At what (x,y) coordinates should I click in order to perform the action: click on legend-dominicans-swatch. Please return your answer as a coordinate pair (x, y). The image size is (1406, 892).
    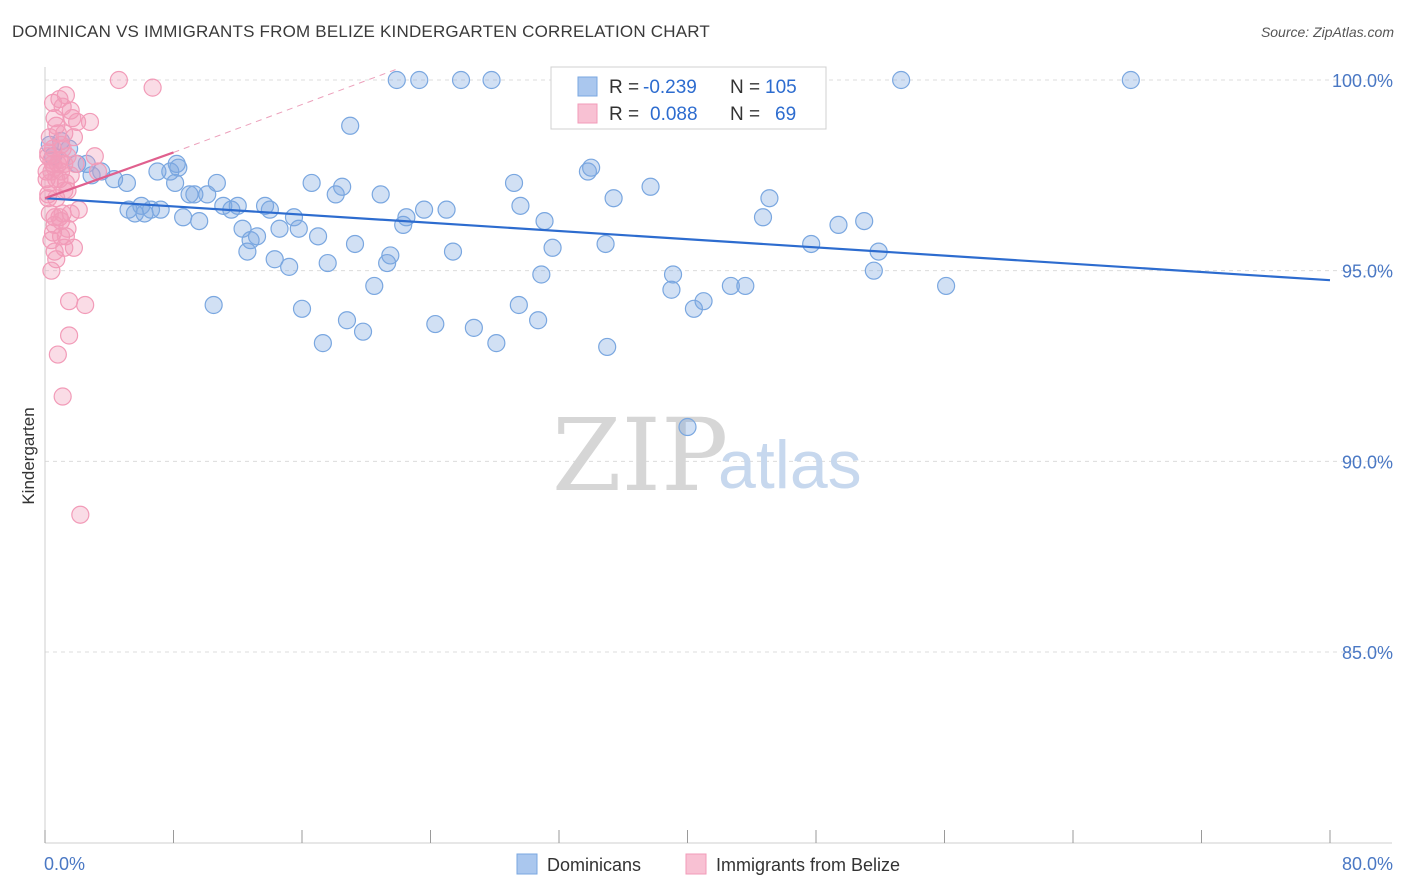
    Looking at the image, I should click on (527, 864).